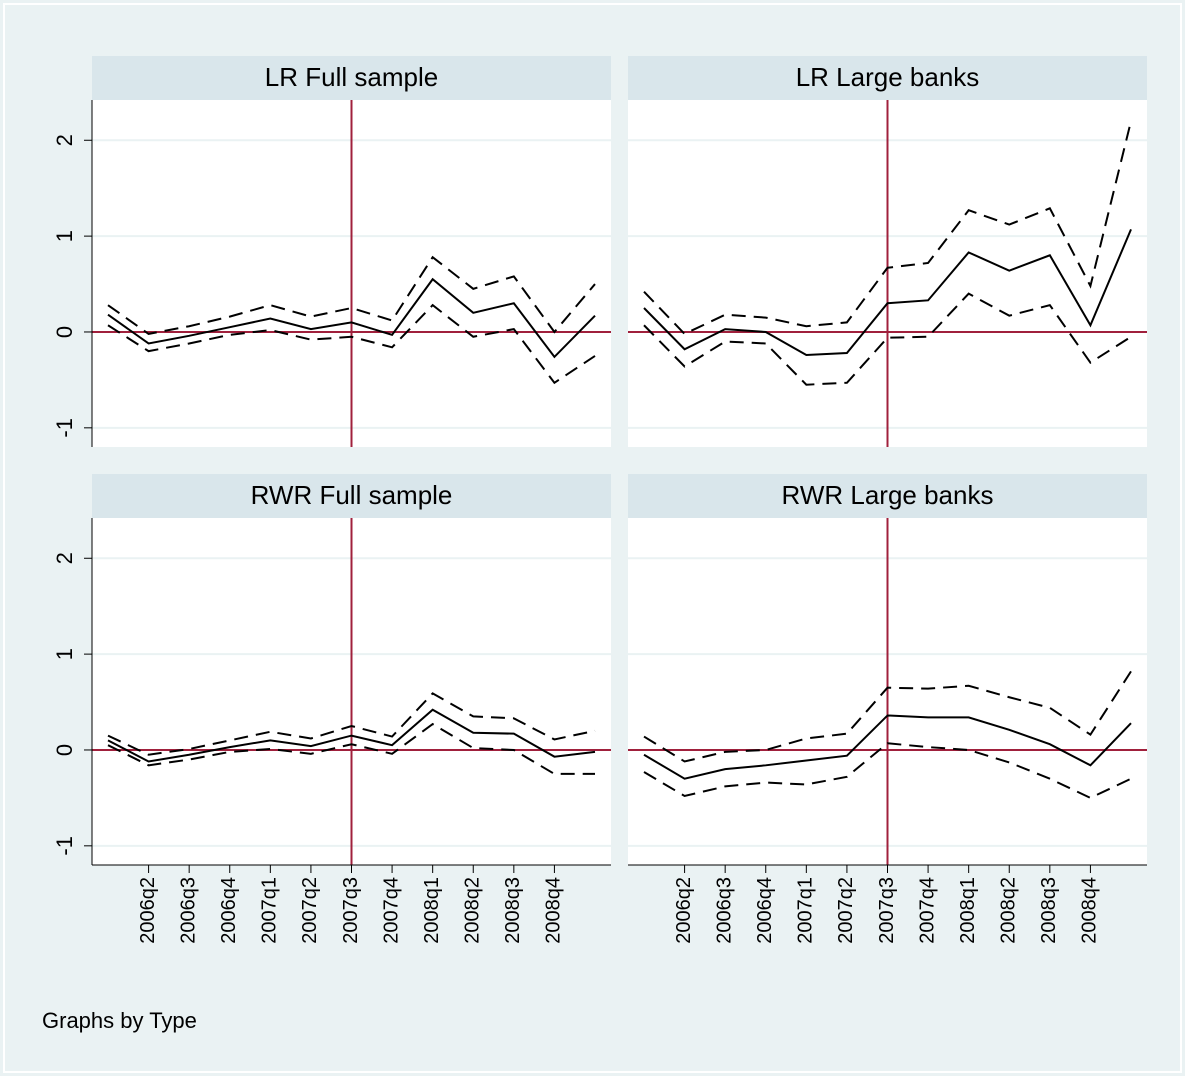 This screenshot has height=1076, width=1185. I want to click on note: Graphs by Type, so click(119, 1020).